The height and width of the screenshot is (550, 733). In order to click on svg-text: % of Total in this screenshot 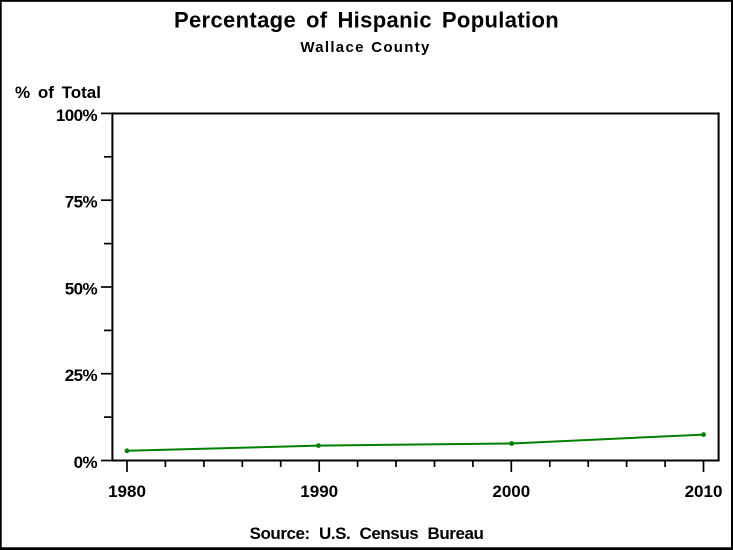, I will do `click(58, 92)`.